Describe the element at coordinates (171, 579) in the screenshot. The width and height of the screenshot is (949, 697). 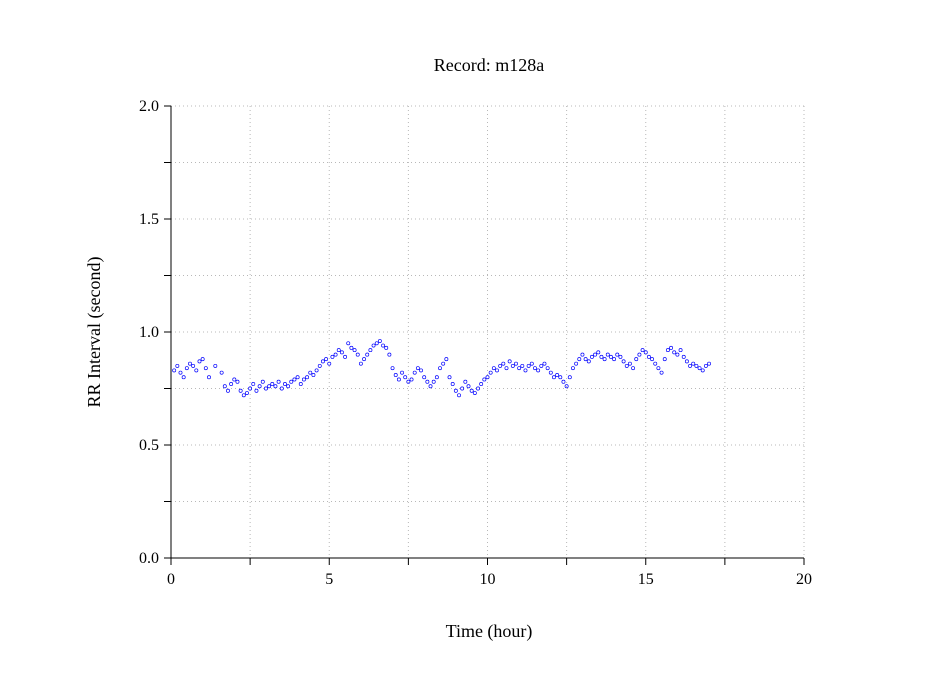
I see `x-tick-label: 0` at that location.